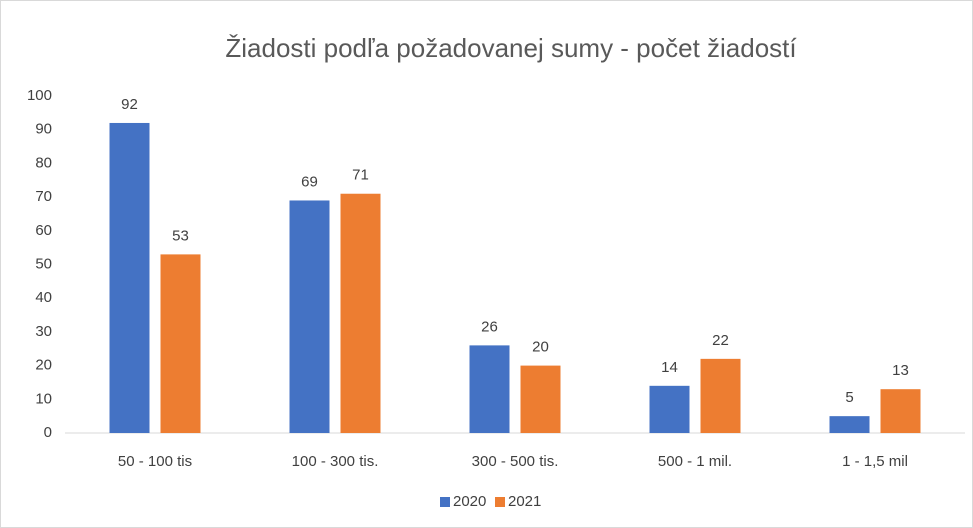 This screenshot has height=528, width=973. I want to click on data-label: 14, so click(669, 367).